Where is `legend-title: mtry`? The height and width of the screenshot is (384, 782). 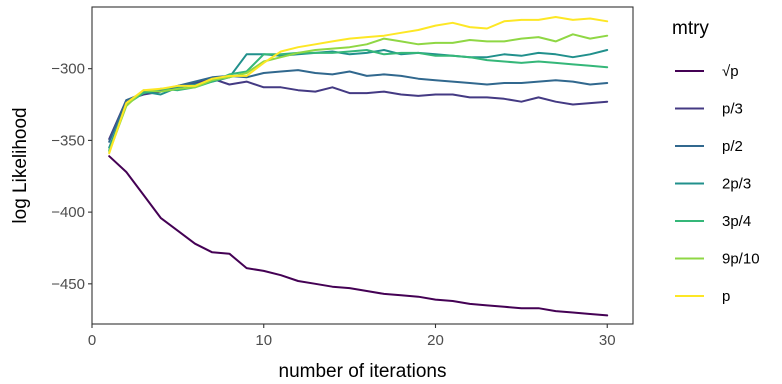 legend-title: mtry is located at coordinates (690, 28).